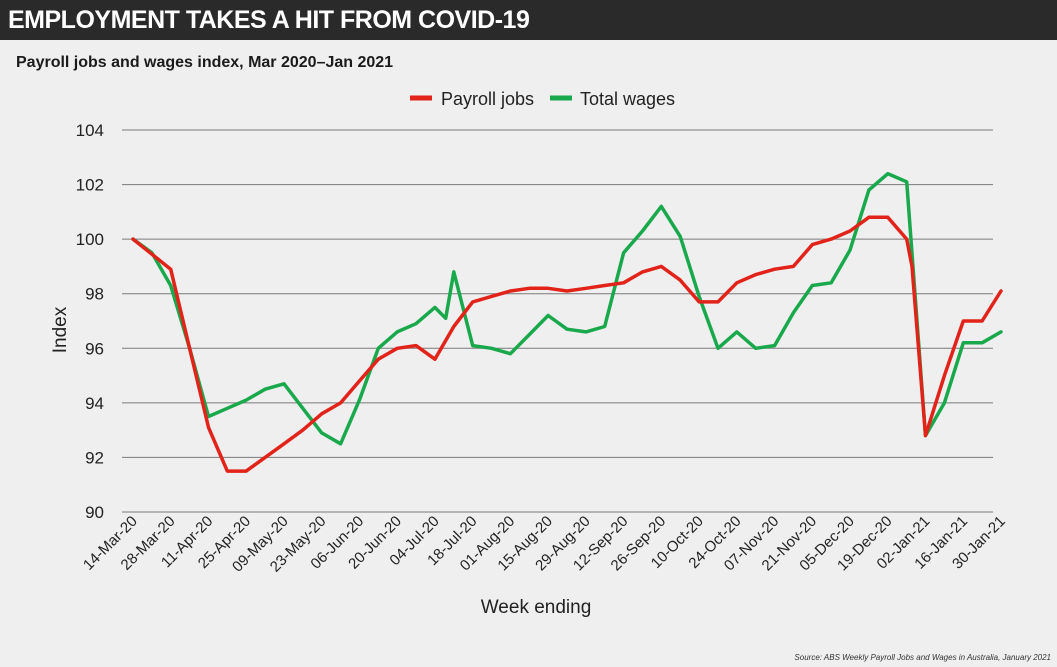 This screenshot has height=667, width=1057. Describe the element at coordinates (90, 185) in the screenshot. I see `y-tick-label: 102` at that location.